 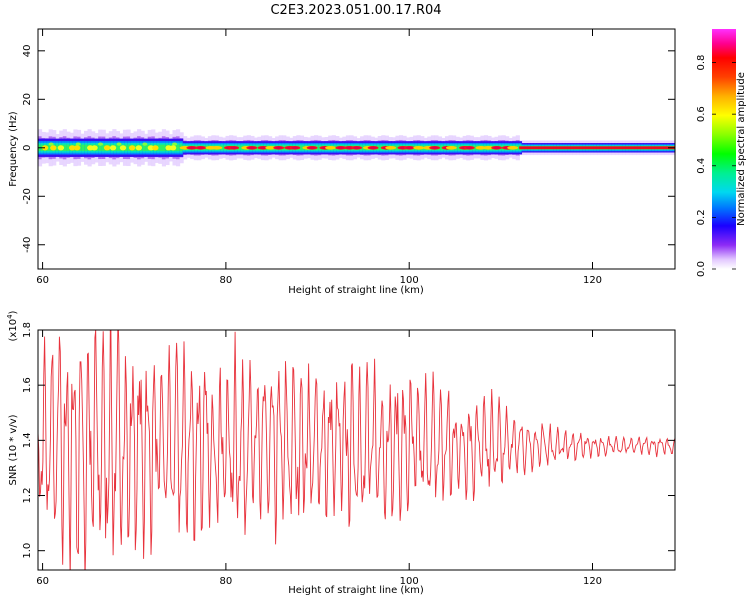 I want to click on spectrogram-y-axis-label: Frequency (Hz), so click(x=13, y=149).